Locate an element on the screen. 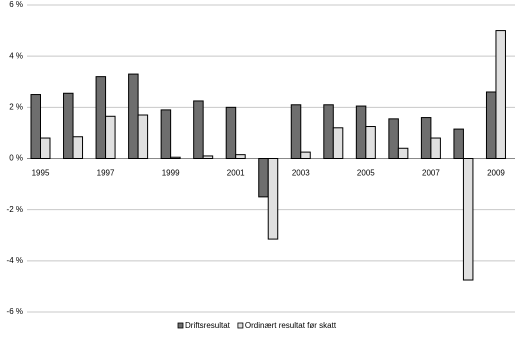 The width and height of the screenshot is (520, 340). x-tick-label: 2009 is located at coordinates (496, 173).